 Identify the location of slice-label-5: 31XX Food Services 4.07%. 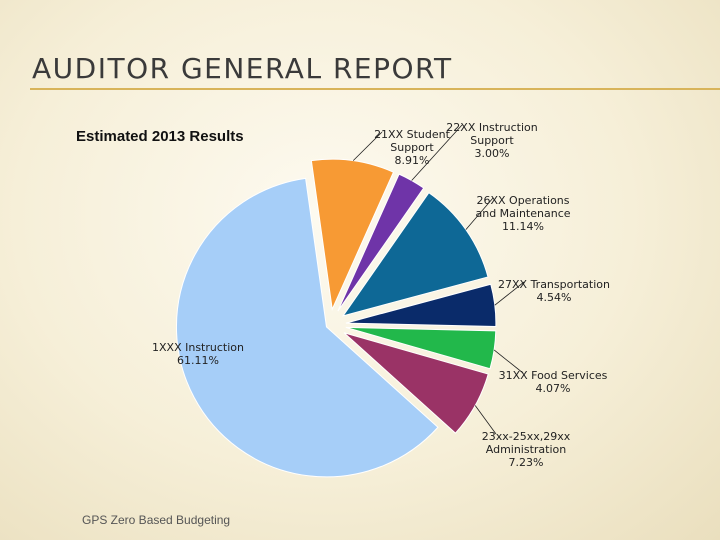
(553, 382).